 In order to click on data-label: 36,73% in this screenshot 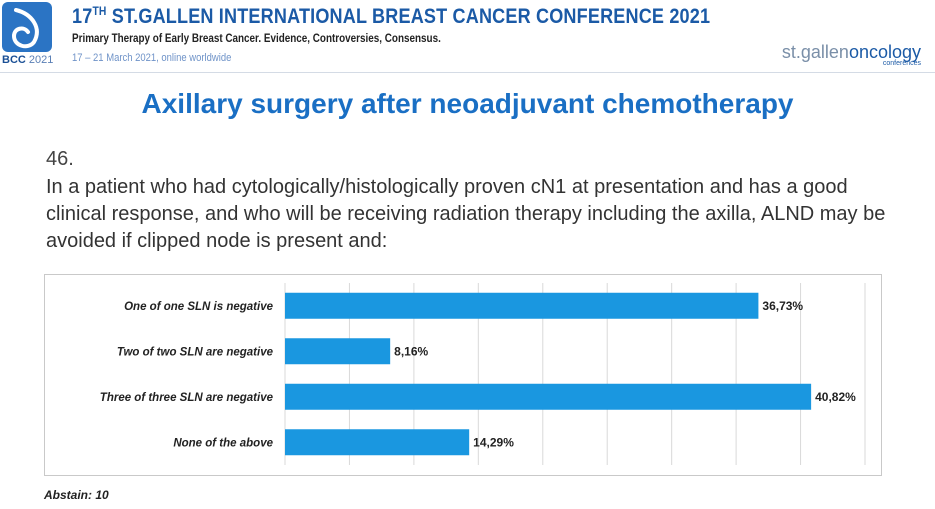, I will do `click(782, 306)`.